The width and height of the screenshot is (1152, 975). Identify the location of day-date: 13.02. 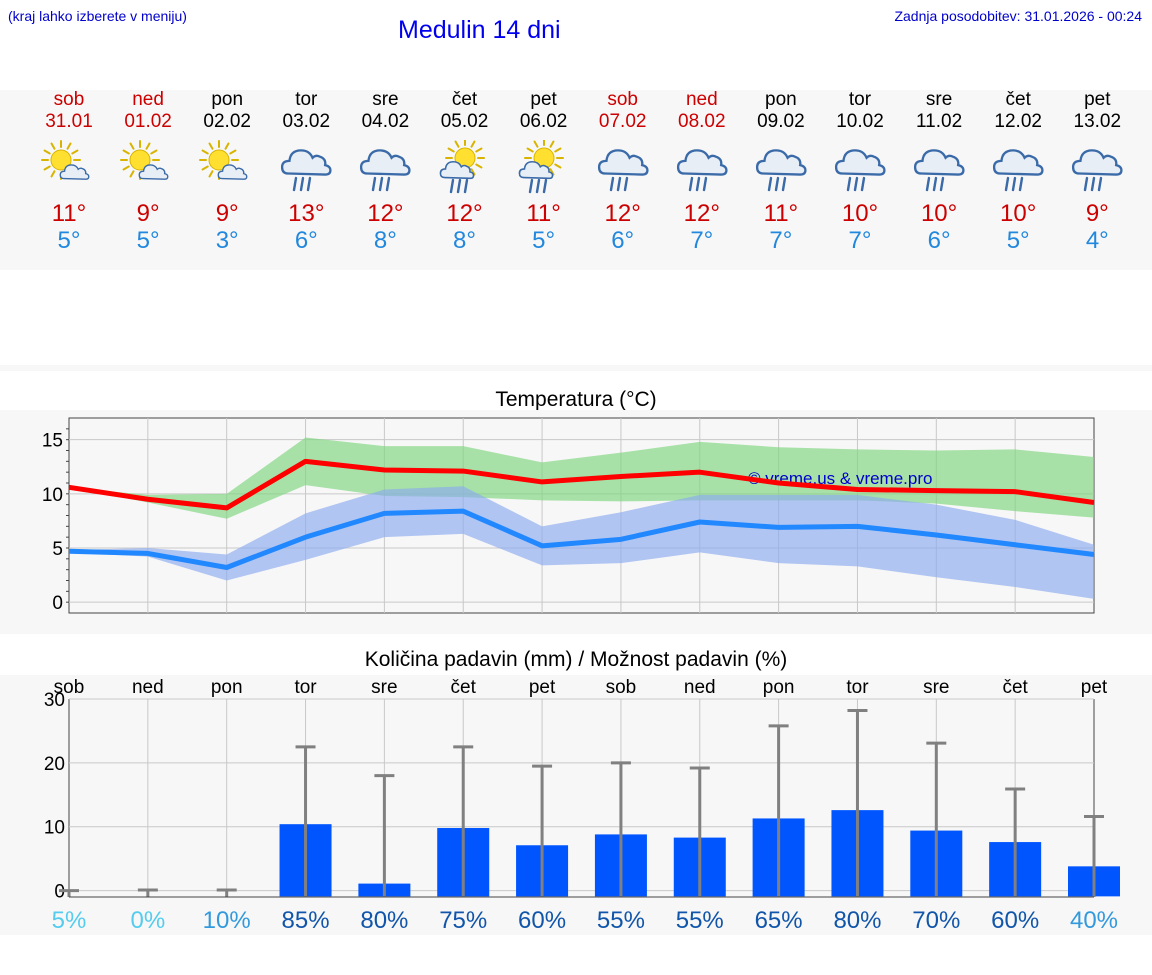
(1097, 121).